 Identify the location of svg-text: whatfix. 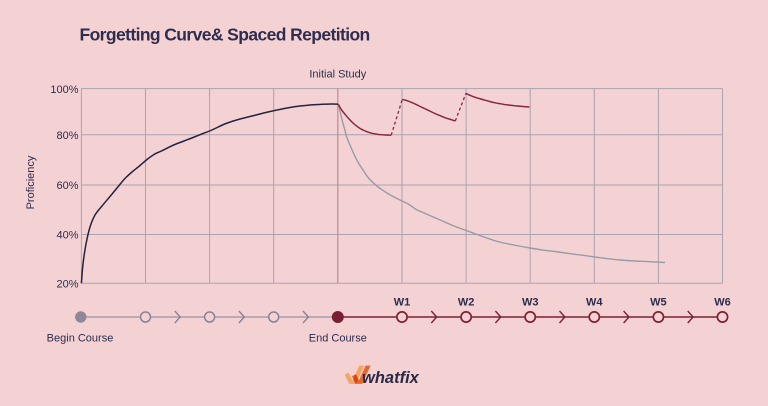
(391, 378).